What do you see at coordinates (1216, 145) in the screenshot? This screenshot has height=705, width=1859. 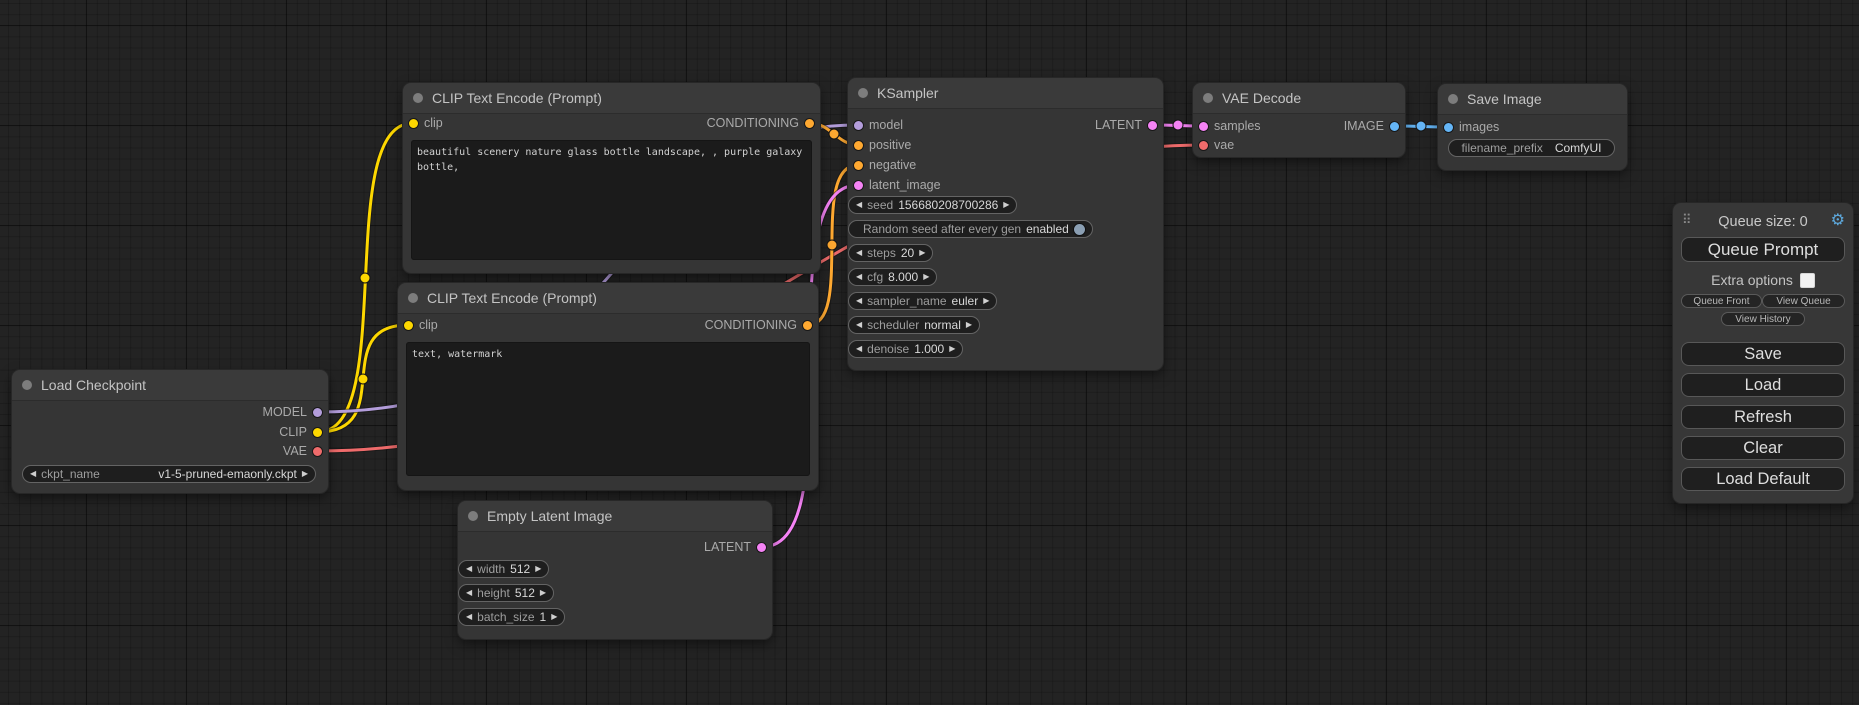 I see `input-slot-vae: vae` at bounding box center [1216, 145].